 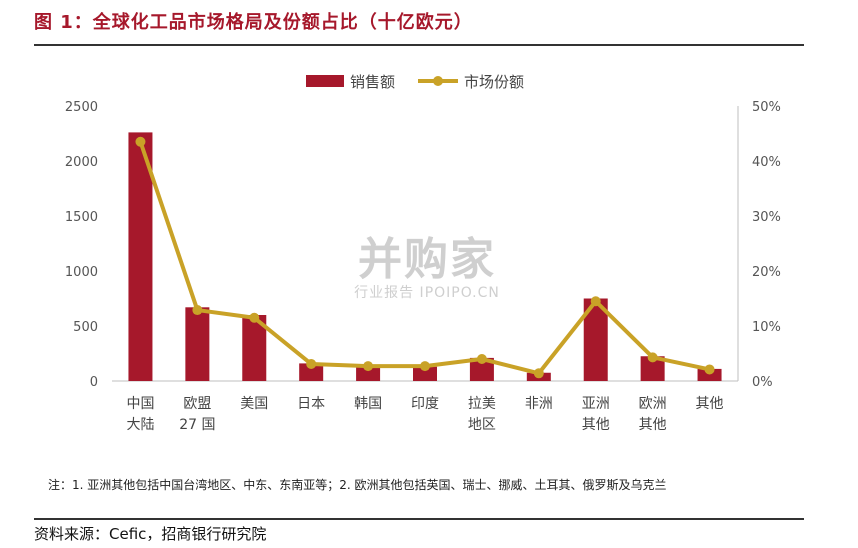 I want to click on y-right-tick-label: 50%, so click(x=766, y=107).